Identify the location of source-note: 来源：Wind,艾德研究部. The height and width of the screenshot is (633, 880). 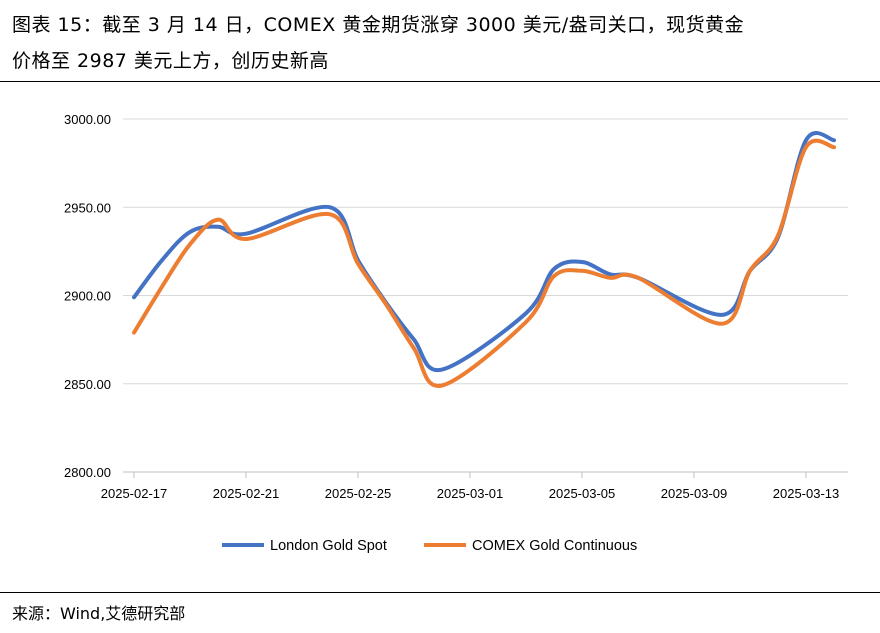
(99, 613).